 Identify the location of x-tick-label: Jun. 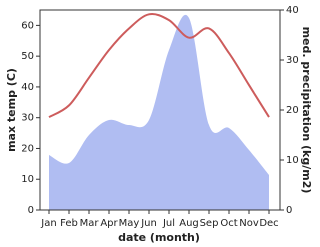
(148, 223).